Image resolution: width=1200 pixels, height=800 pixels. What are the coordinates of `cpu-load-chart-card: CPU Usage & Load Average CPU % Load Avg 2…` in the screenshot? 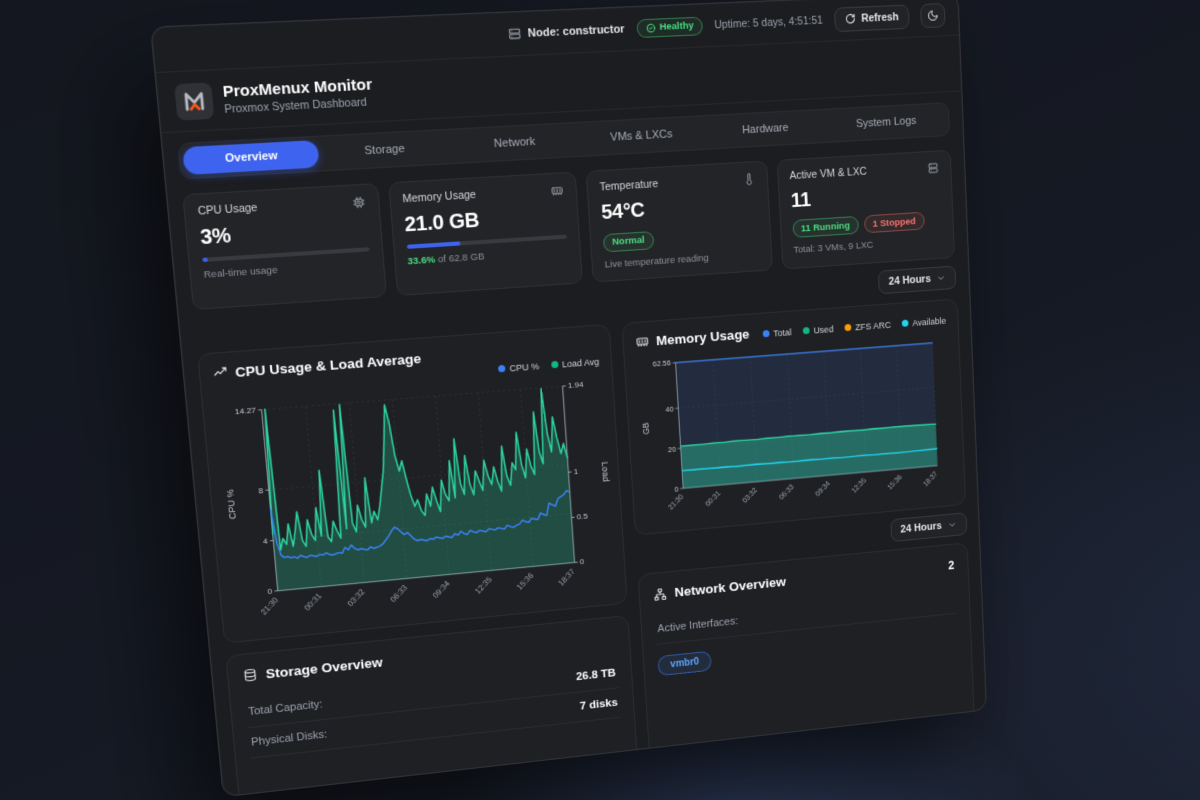 It's located at (412, 483).